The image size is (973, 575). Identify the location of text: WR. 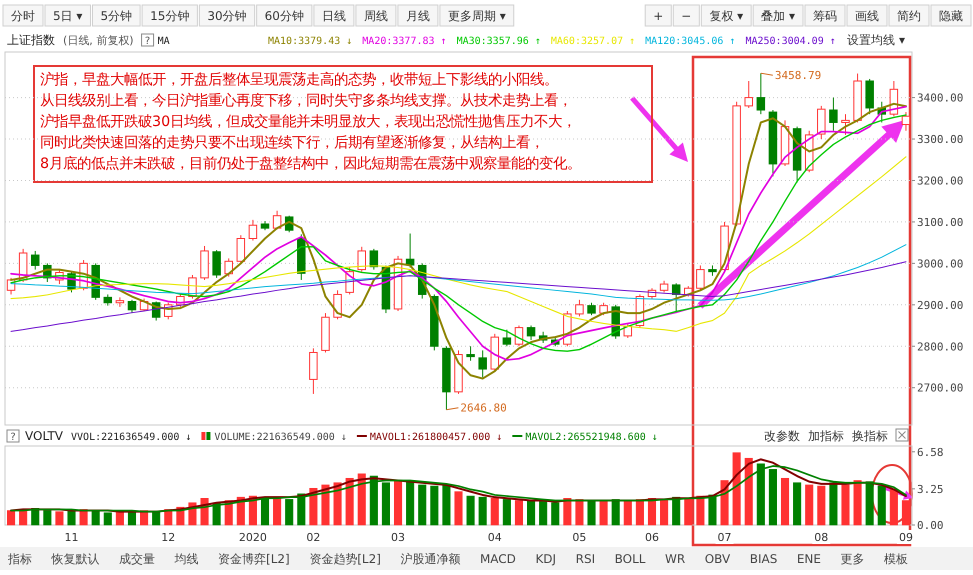
(675, 559).